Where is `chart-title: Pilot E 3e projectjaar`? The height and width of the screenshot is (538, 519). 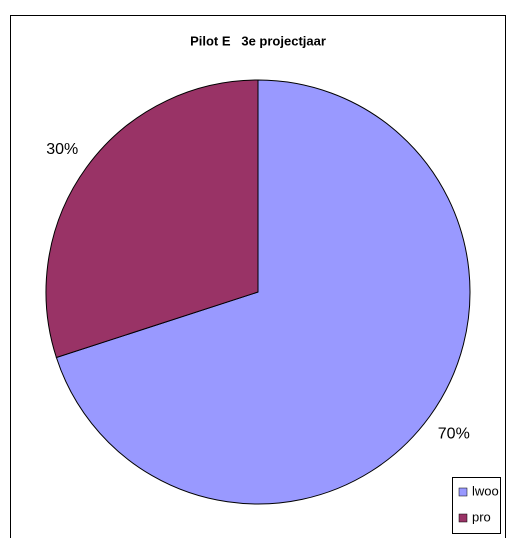 chart-title: Pilot E 3e projectjaar is located at coordinates (258, 40).